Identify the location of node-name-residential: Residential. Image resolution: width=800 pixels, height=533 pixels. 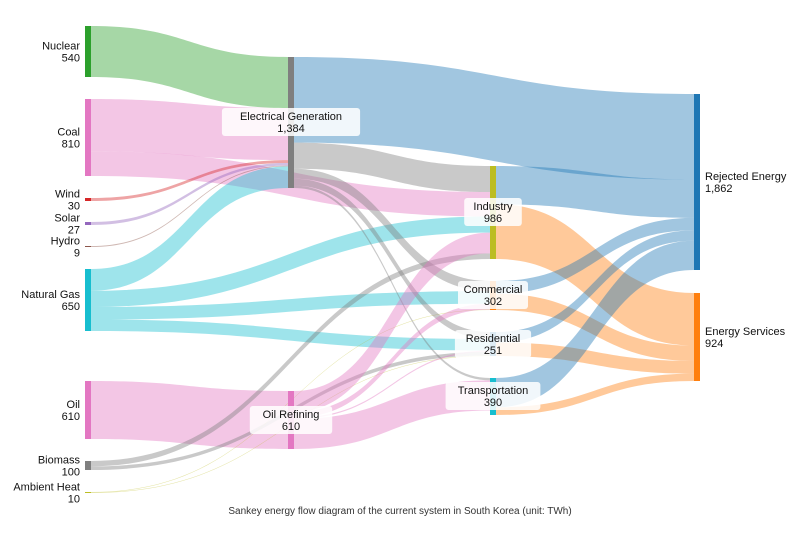
(493, 339).